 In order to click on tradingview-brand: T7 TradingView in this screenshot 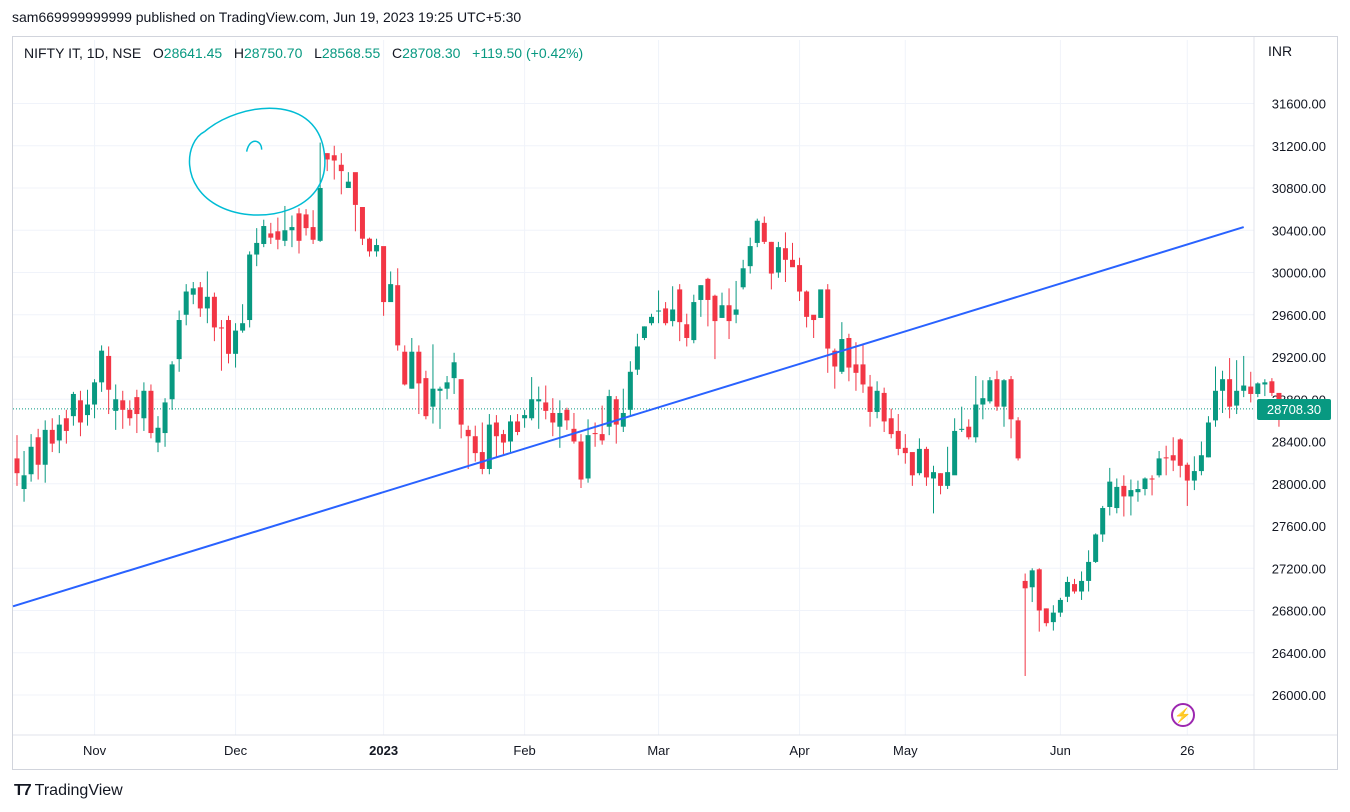, I will do `click(68, 791)`.